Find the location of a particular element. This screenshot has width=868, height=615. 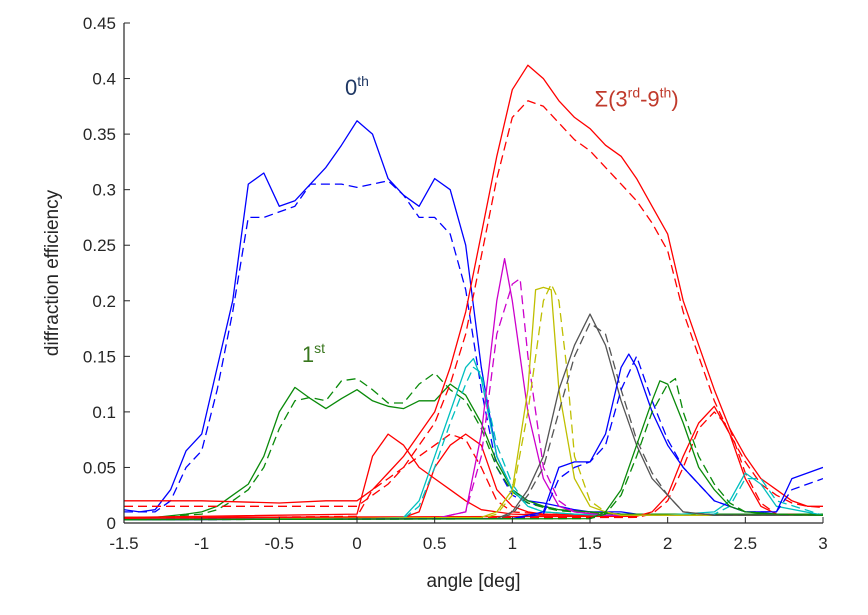

order-annotation-1: 1st is located at coordinates (313, 353).